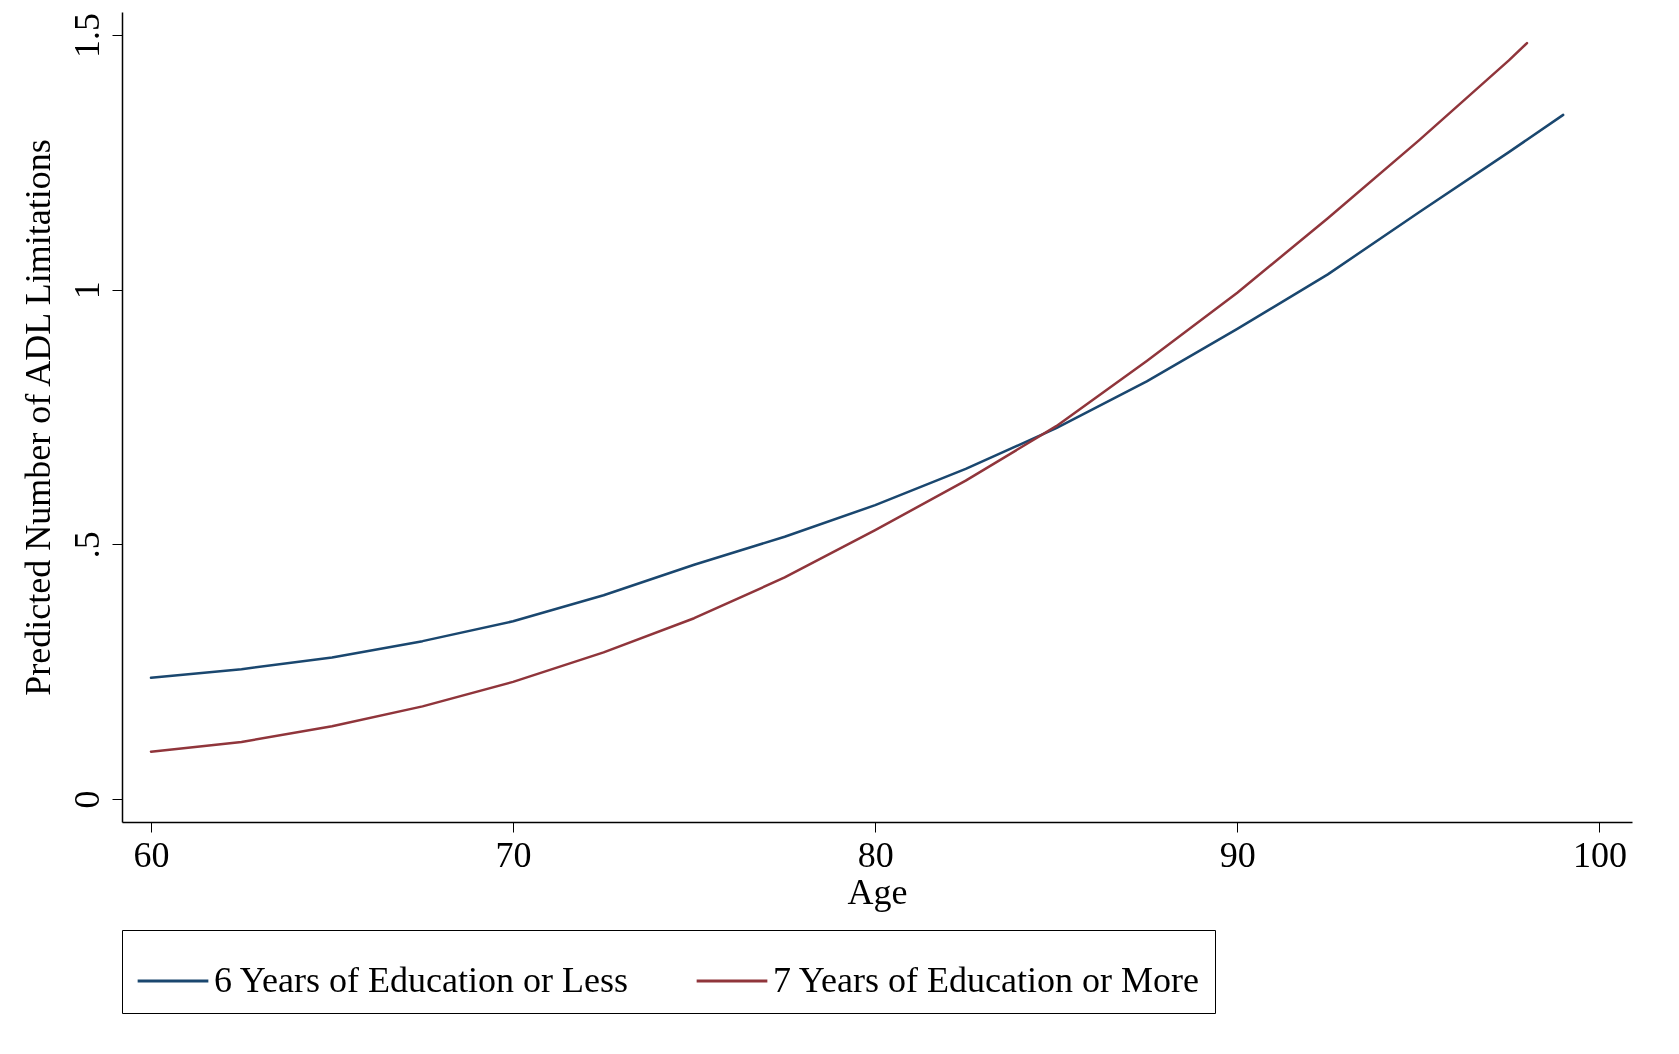  Describe the element at coordinates (86, 799) in the screenshot. I see `y-tick-label: 0` at that location.